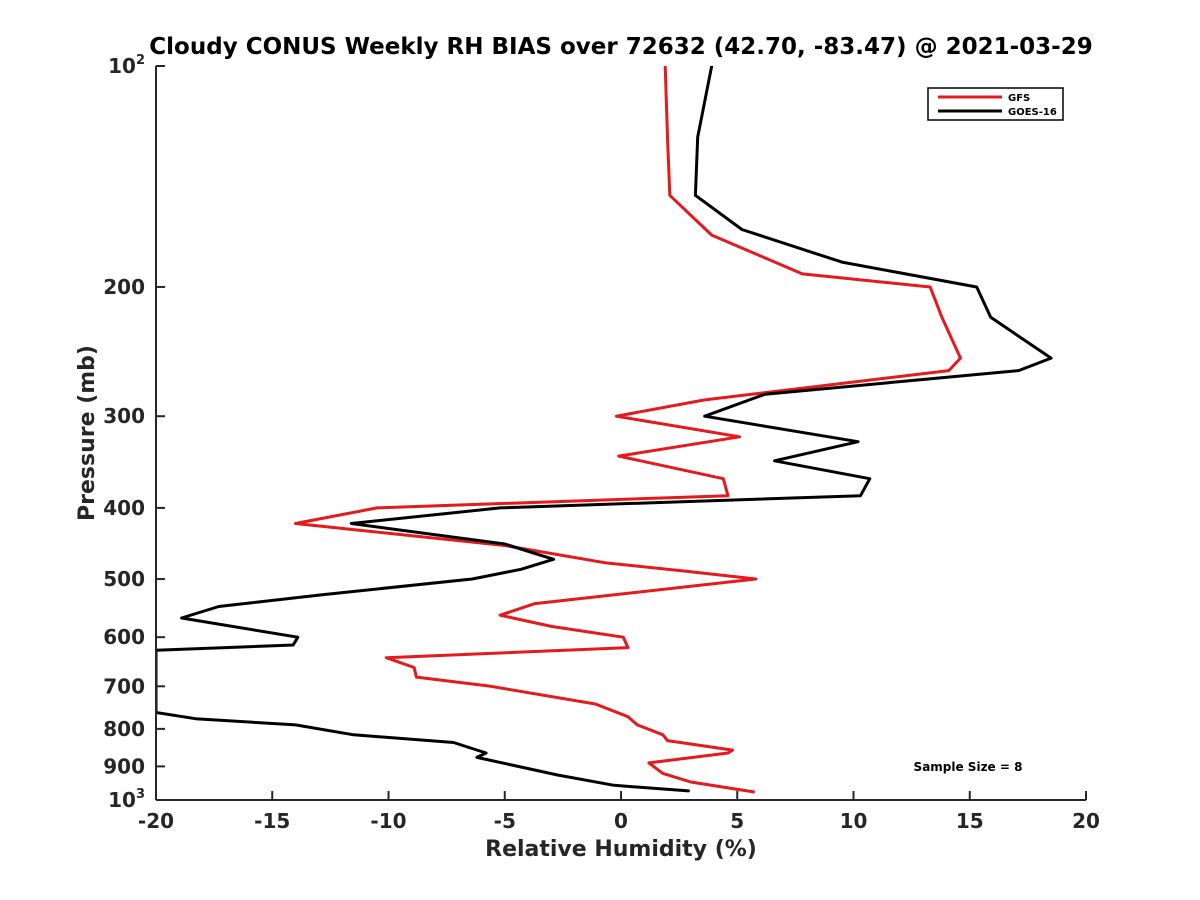 Image resolution: width=1200 pixels, height=900 pixels. What do you see at coordinates (970, 821) in the screenshot?
I see `x-tick-label: 15` at bounding box center [970, 821].